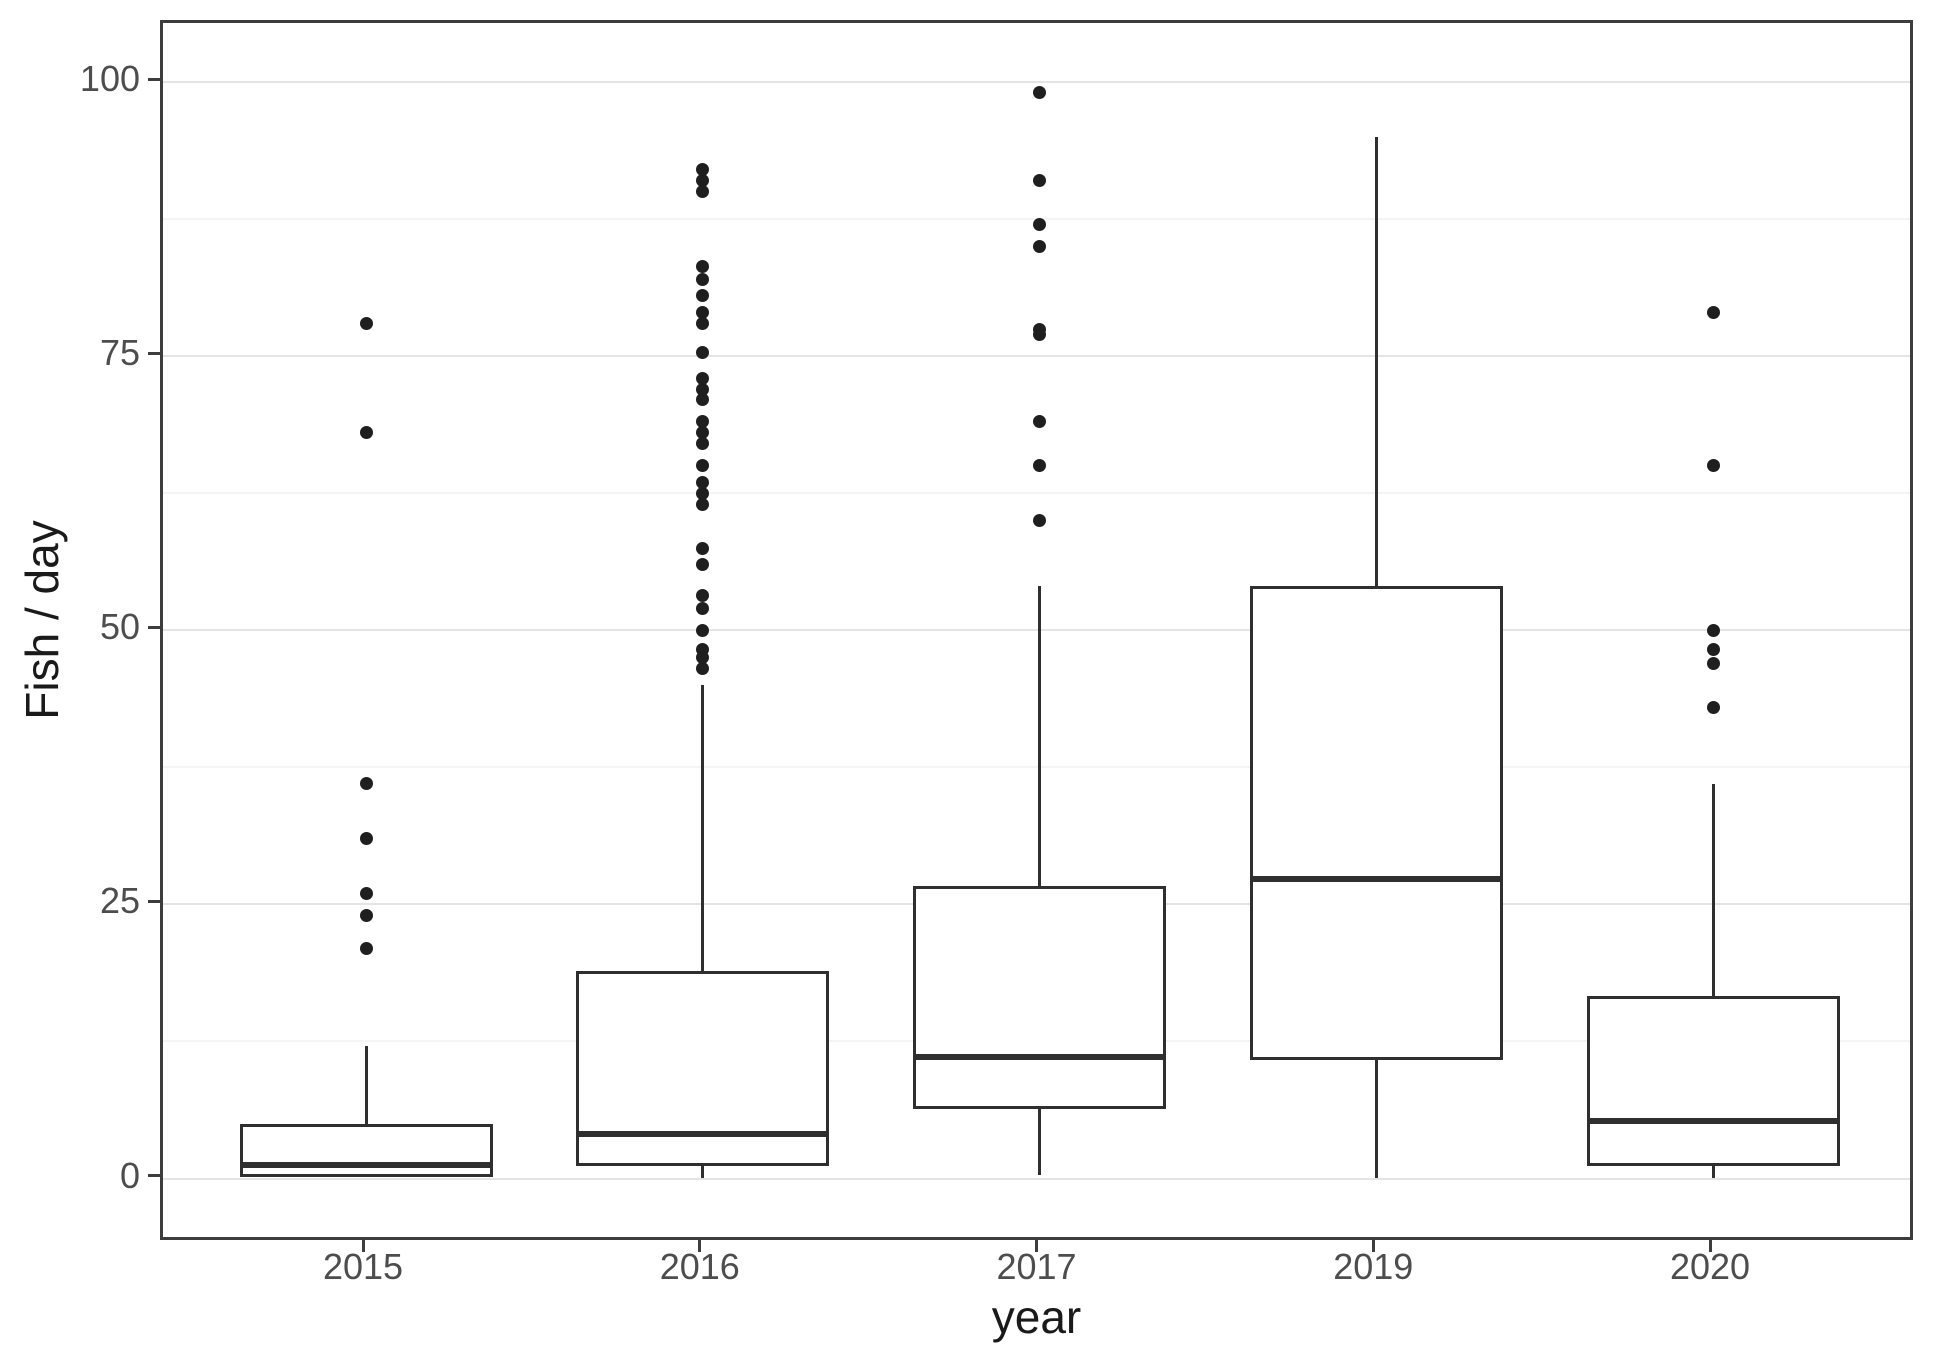 The height and width of the screenshot is (1358, 1936). I want to click on y-tick-label: 25, so click(119, 901).